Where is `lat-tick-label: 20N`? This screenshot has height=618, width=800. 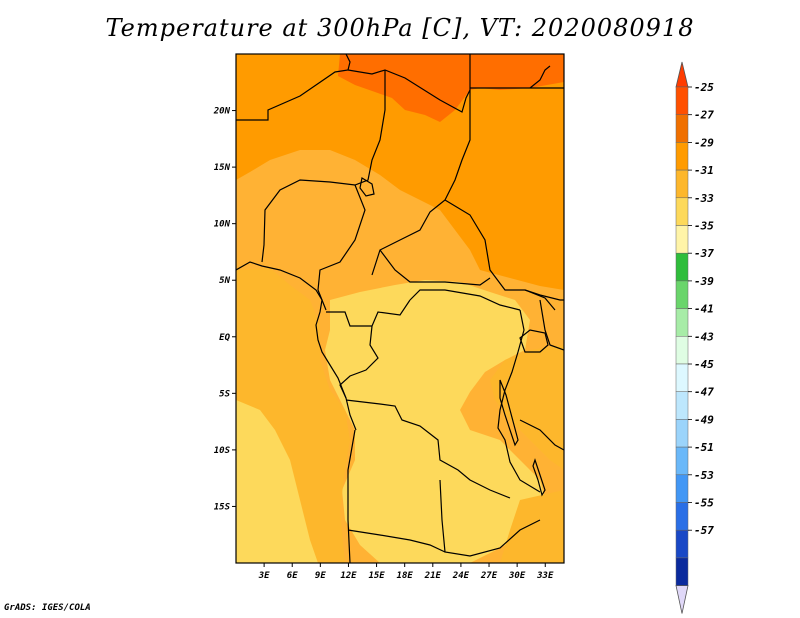 lat-tick-label: 20N is located at coordinates (222, 112).